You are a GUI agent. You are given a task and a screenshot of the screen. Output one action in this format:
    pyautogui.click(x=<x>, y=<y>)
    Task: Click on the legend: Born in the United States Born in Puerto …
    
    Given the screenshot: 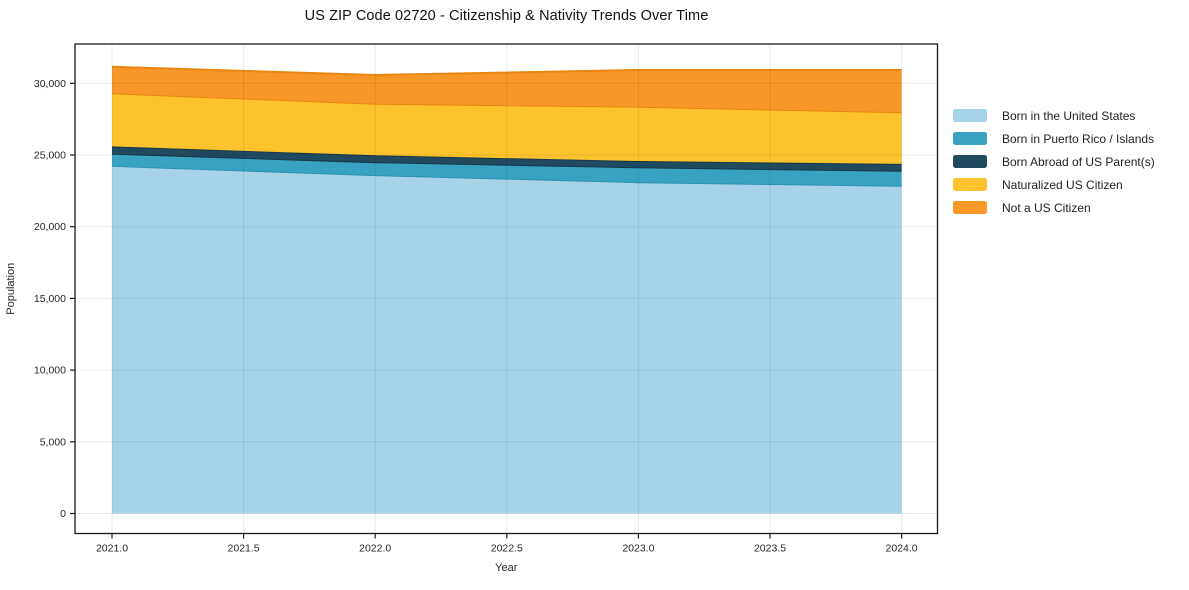 What is the action you would take?
    pyautogui.click(x=1054, y=161)
    